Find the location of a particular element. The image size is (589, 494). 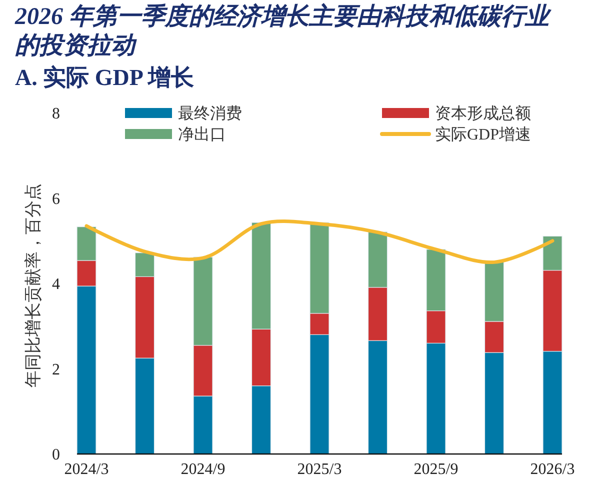

y-tick-label: 6 is located at coordinates (56, 199).